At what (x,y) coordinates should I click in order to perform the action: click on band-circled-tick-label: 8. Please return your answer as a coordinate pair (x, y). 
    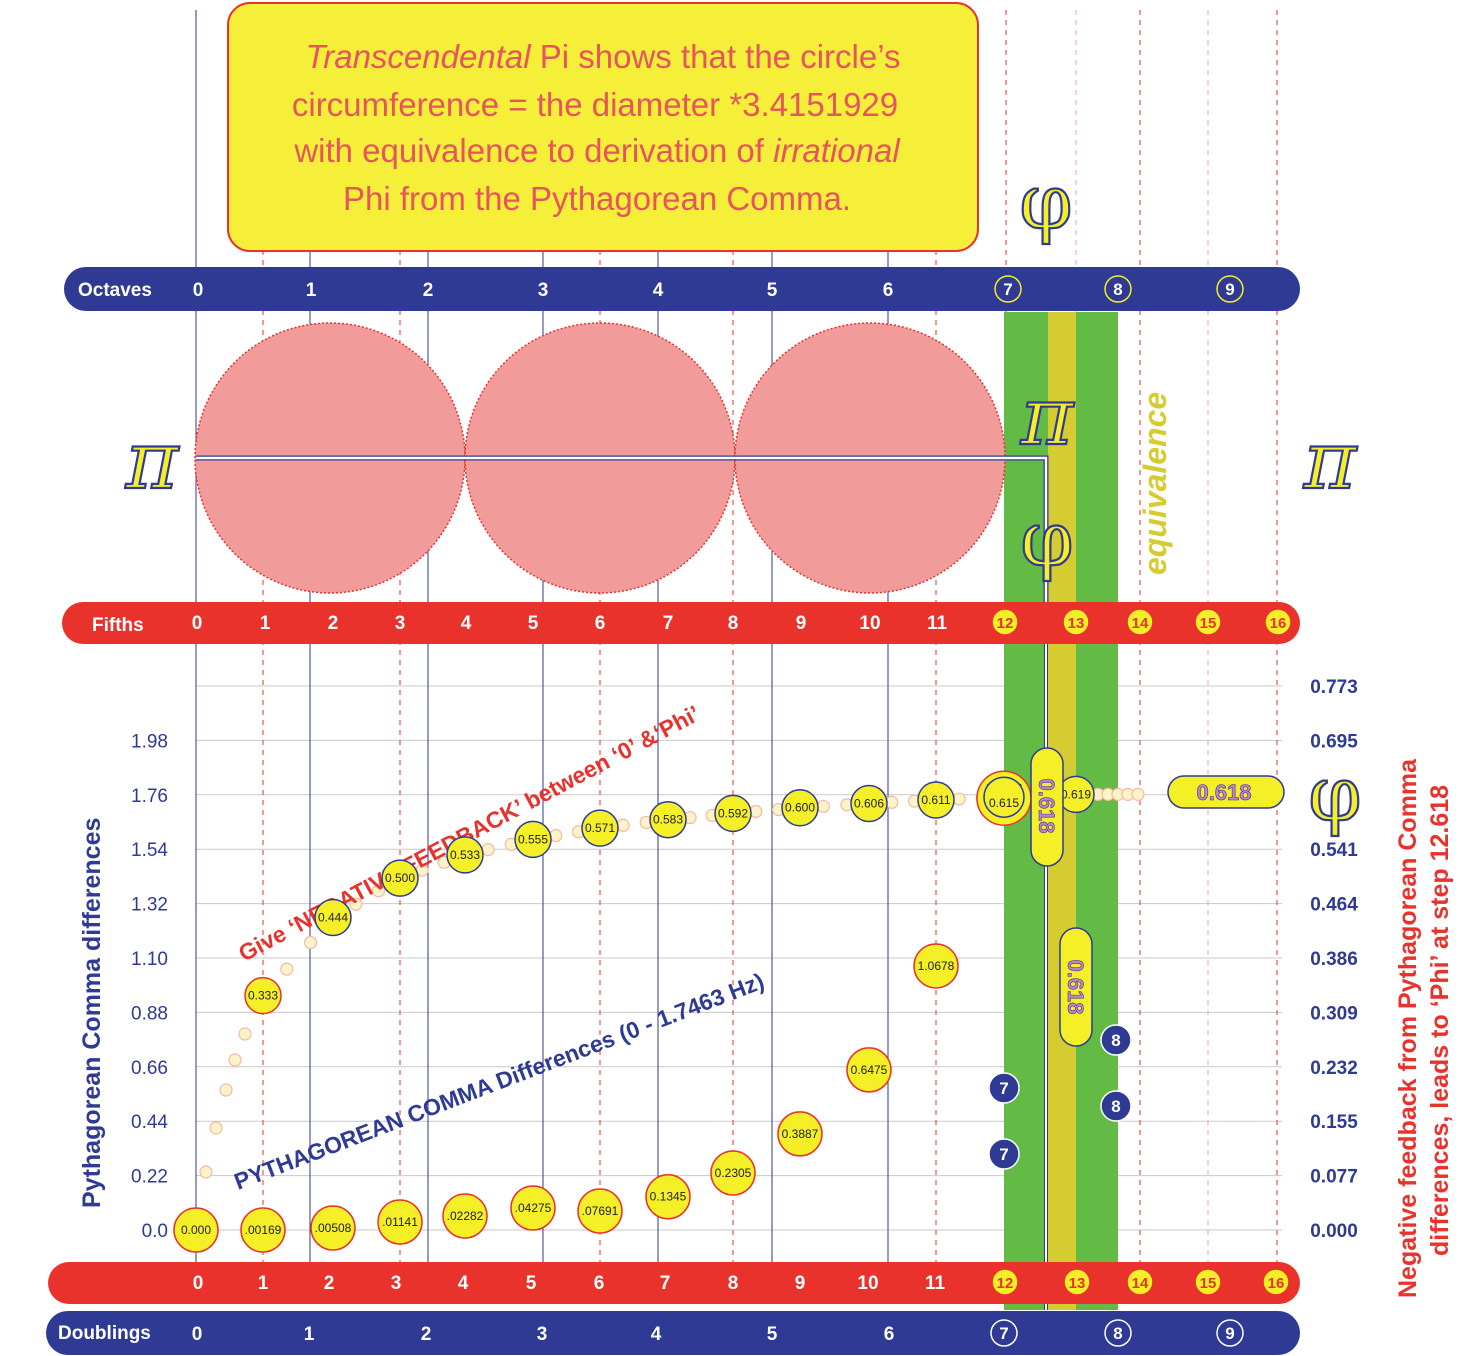
    Looking at the image, I should click on (1117, 1333).